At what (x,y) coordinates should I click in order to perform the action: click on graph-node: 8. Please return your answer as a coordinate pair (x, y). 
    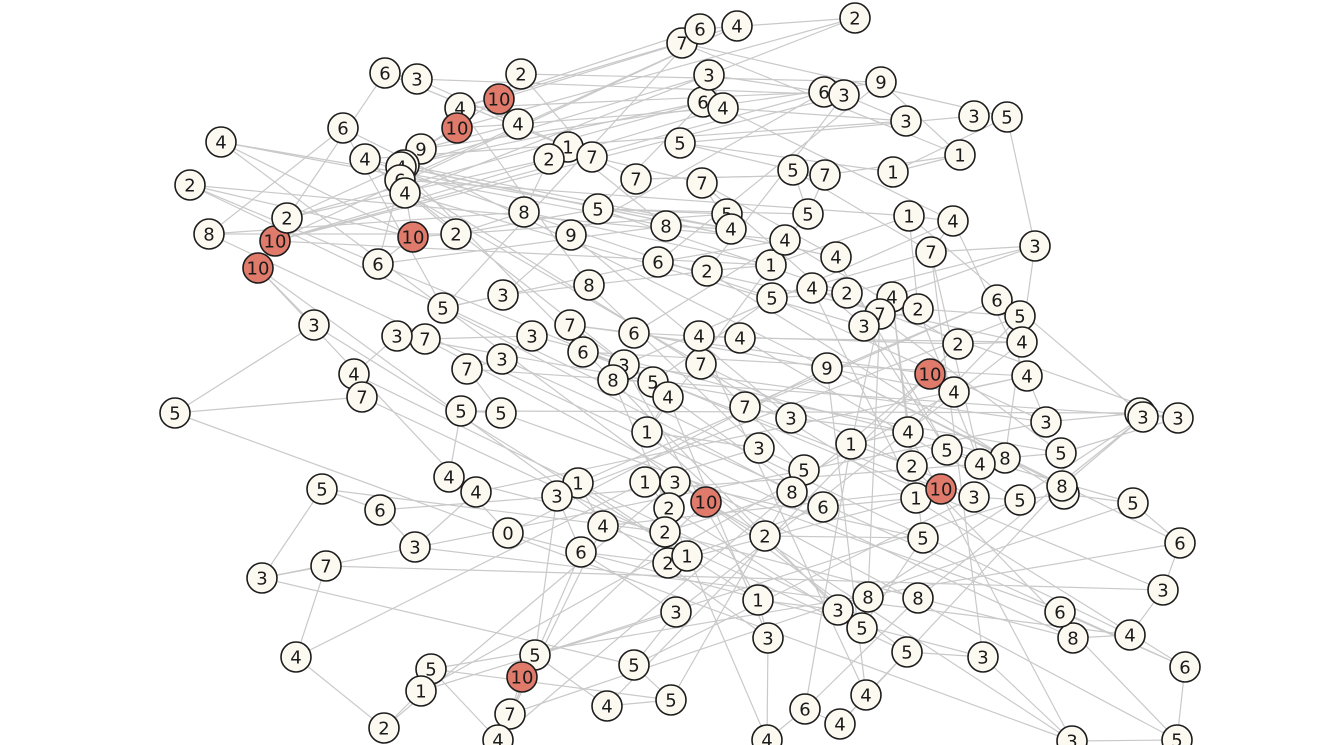
    Looking at the image, I should click on (1073, 638).